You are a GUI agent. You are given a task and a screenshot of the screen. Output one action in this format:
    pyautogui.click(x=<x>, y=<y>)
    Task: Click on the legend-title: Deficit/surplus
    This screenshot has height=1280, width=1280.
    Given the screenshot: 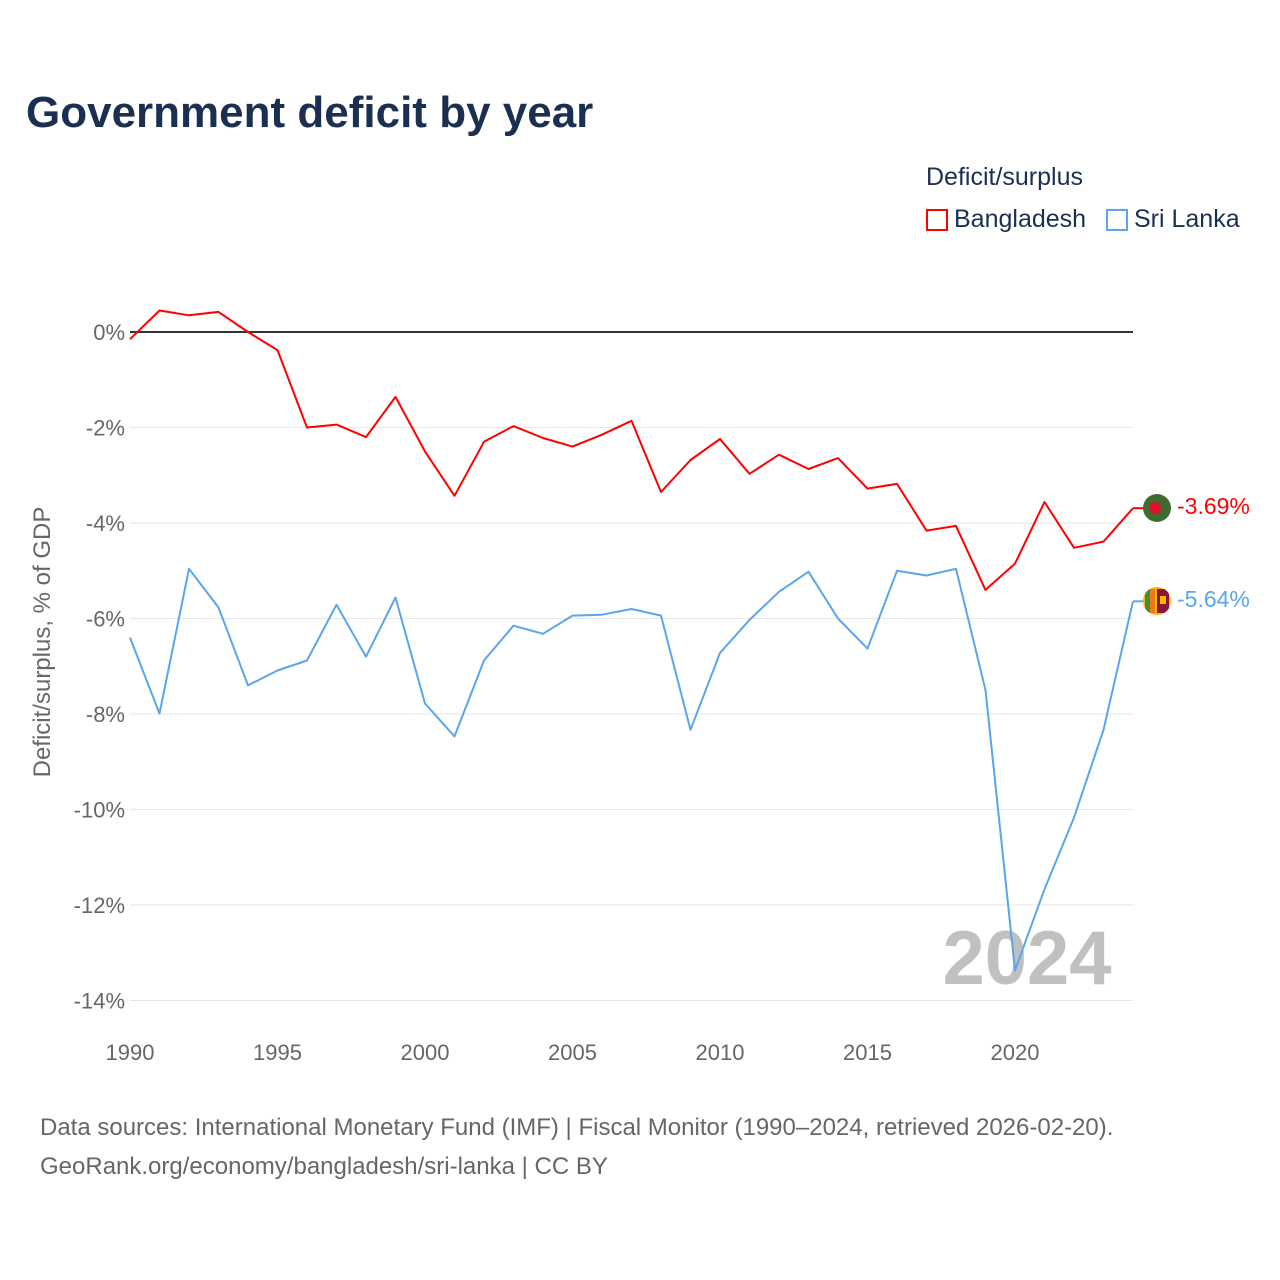 What is the action you would take?
    pyautogui.click(x=1004, y=177)
    